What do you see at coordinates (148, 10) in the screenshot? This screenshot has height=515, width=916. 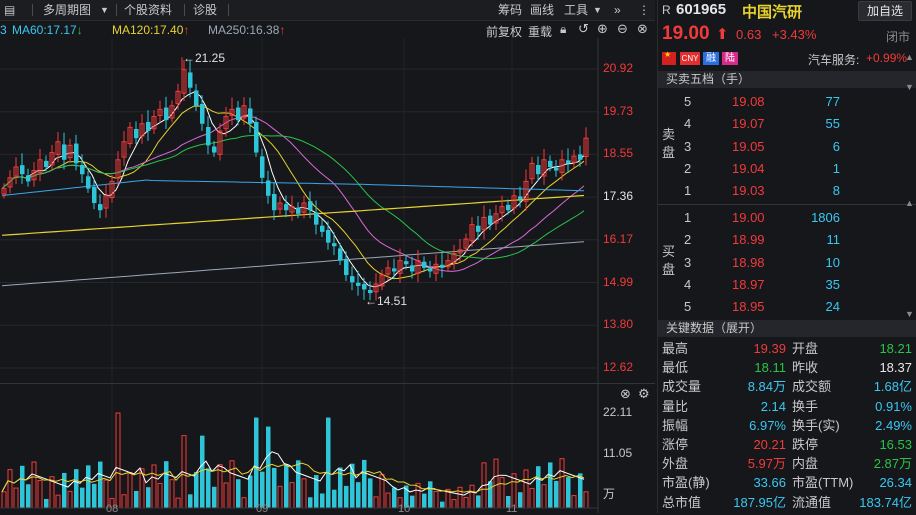 I see `stock-profile-button: 个股资料` at bounding box center [148, 10].